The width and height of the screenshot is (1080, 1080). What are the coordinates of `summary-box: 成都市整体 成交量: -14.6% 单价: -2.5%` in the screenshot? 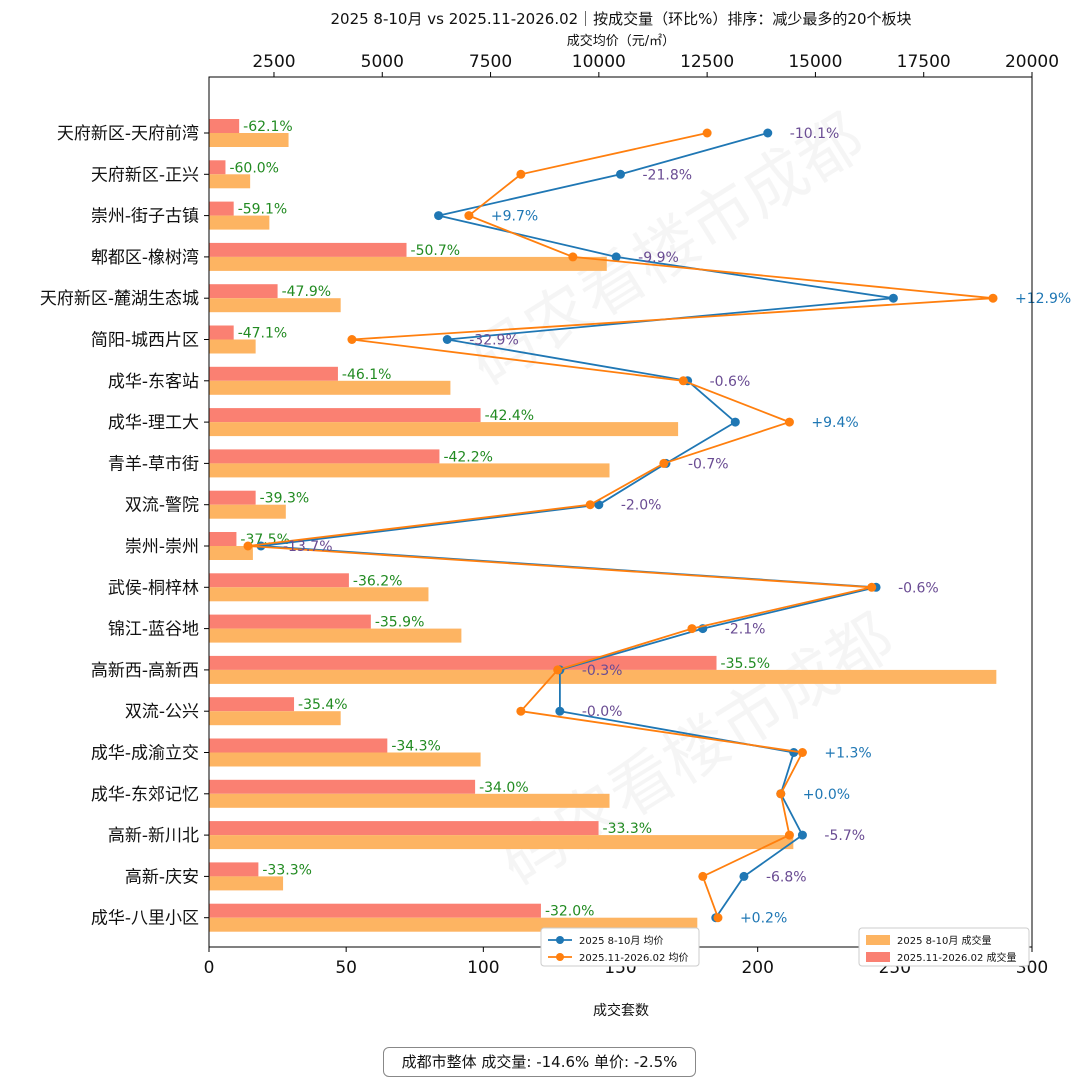 It's located at (539, 1062).